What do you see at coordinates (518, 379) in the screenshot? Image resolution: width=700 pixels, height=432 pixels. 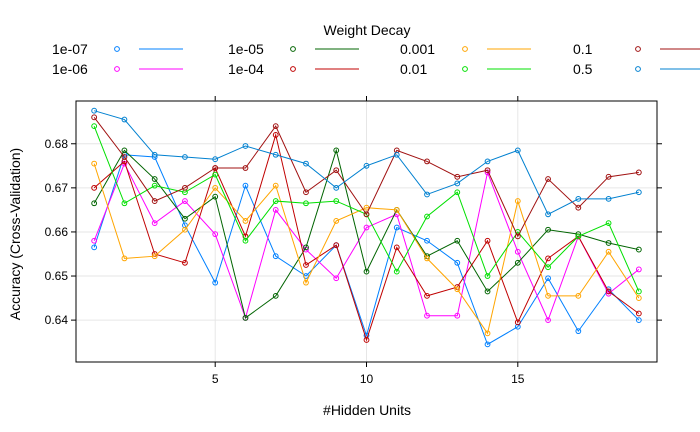 I see `x-tick-label: 15` at bounding box center [518, 379].